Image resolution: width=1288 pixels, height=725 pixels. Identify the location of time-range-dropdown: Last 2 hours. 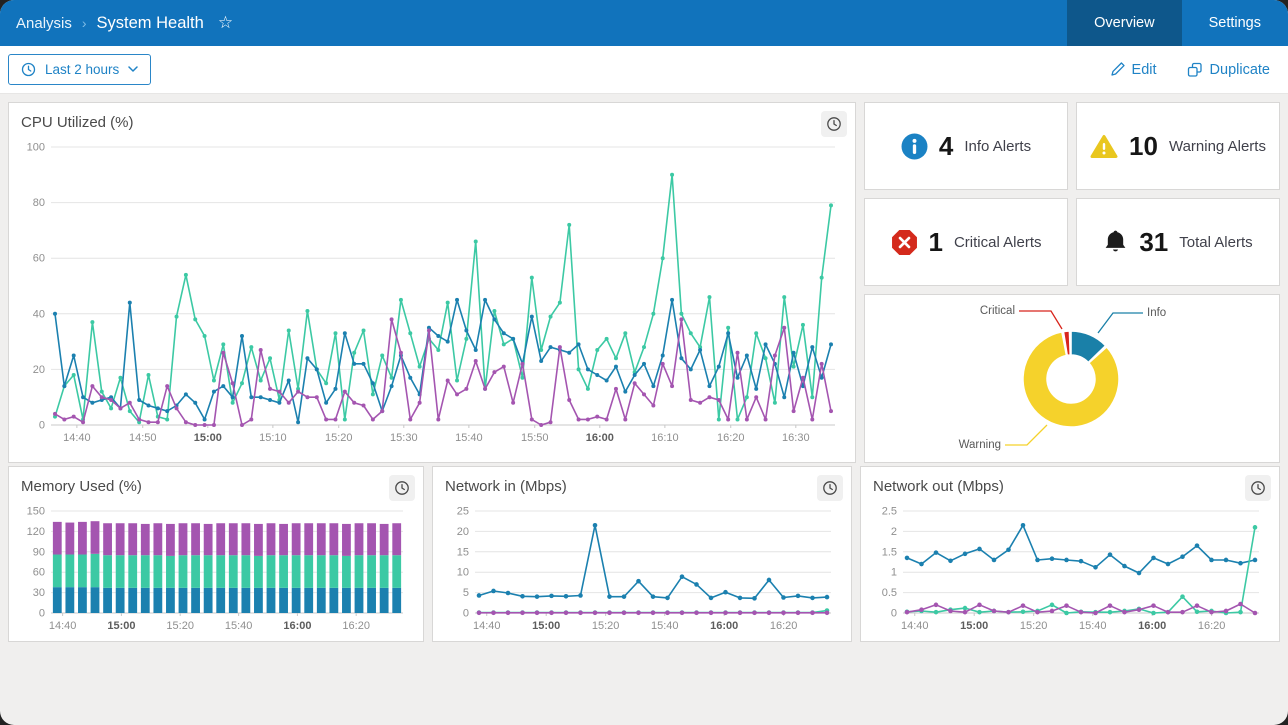
(80, 69).